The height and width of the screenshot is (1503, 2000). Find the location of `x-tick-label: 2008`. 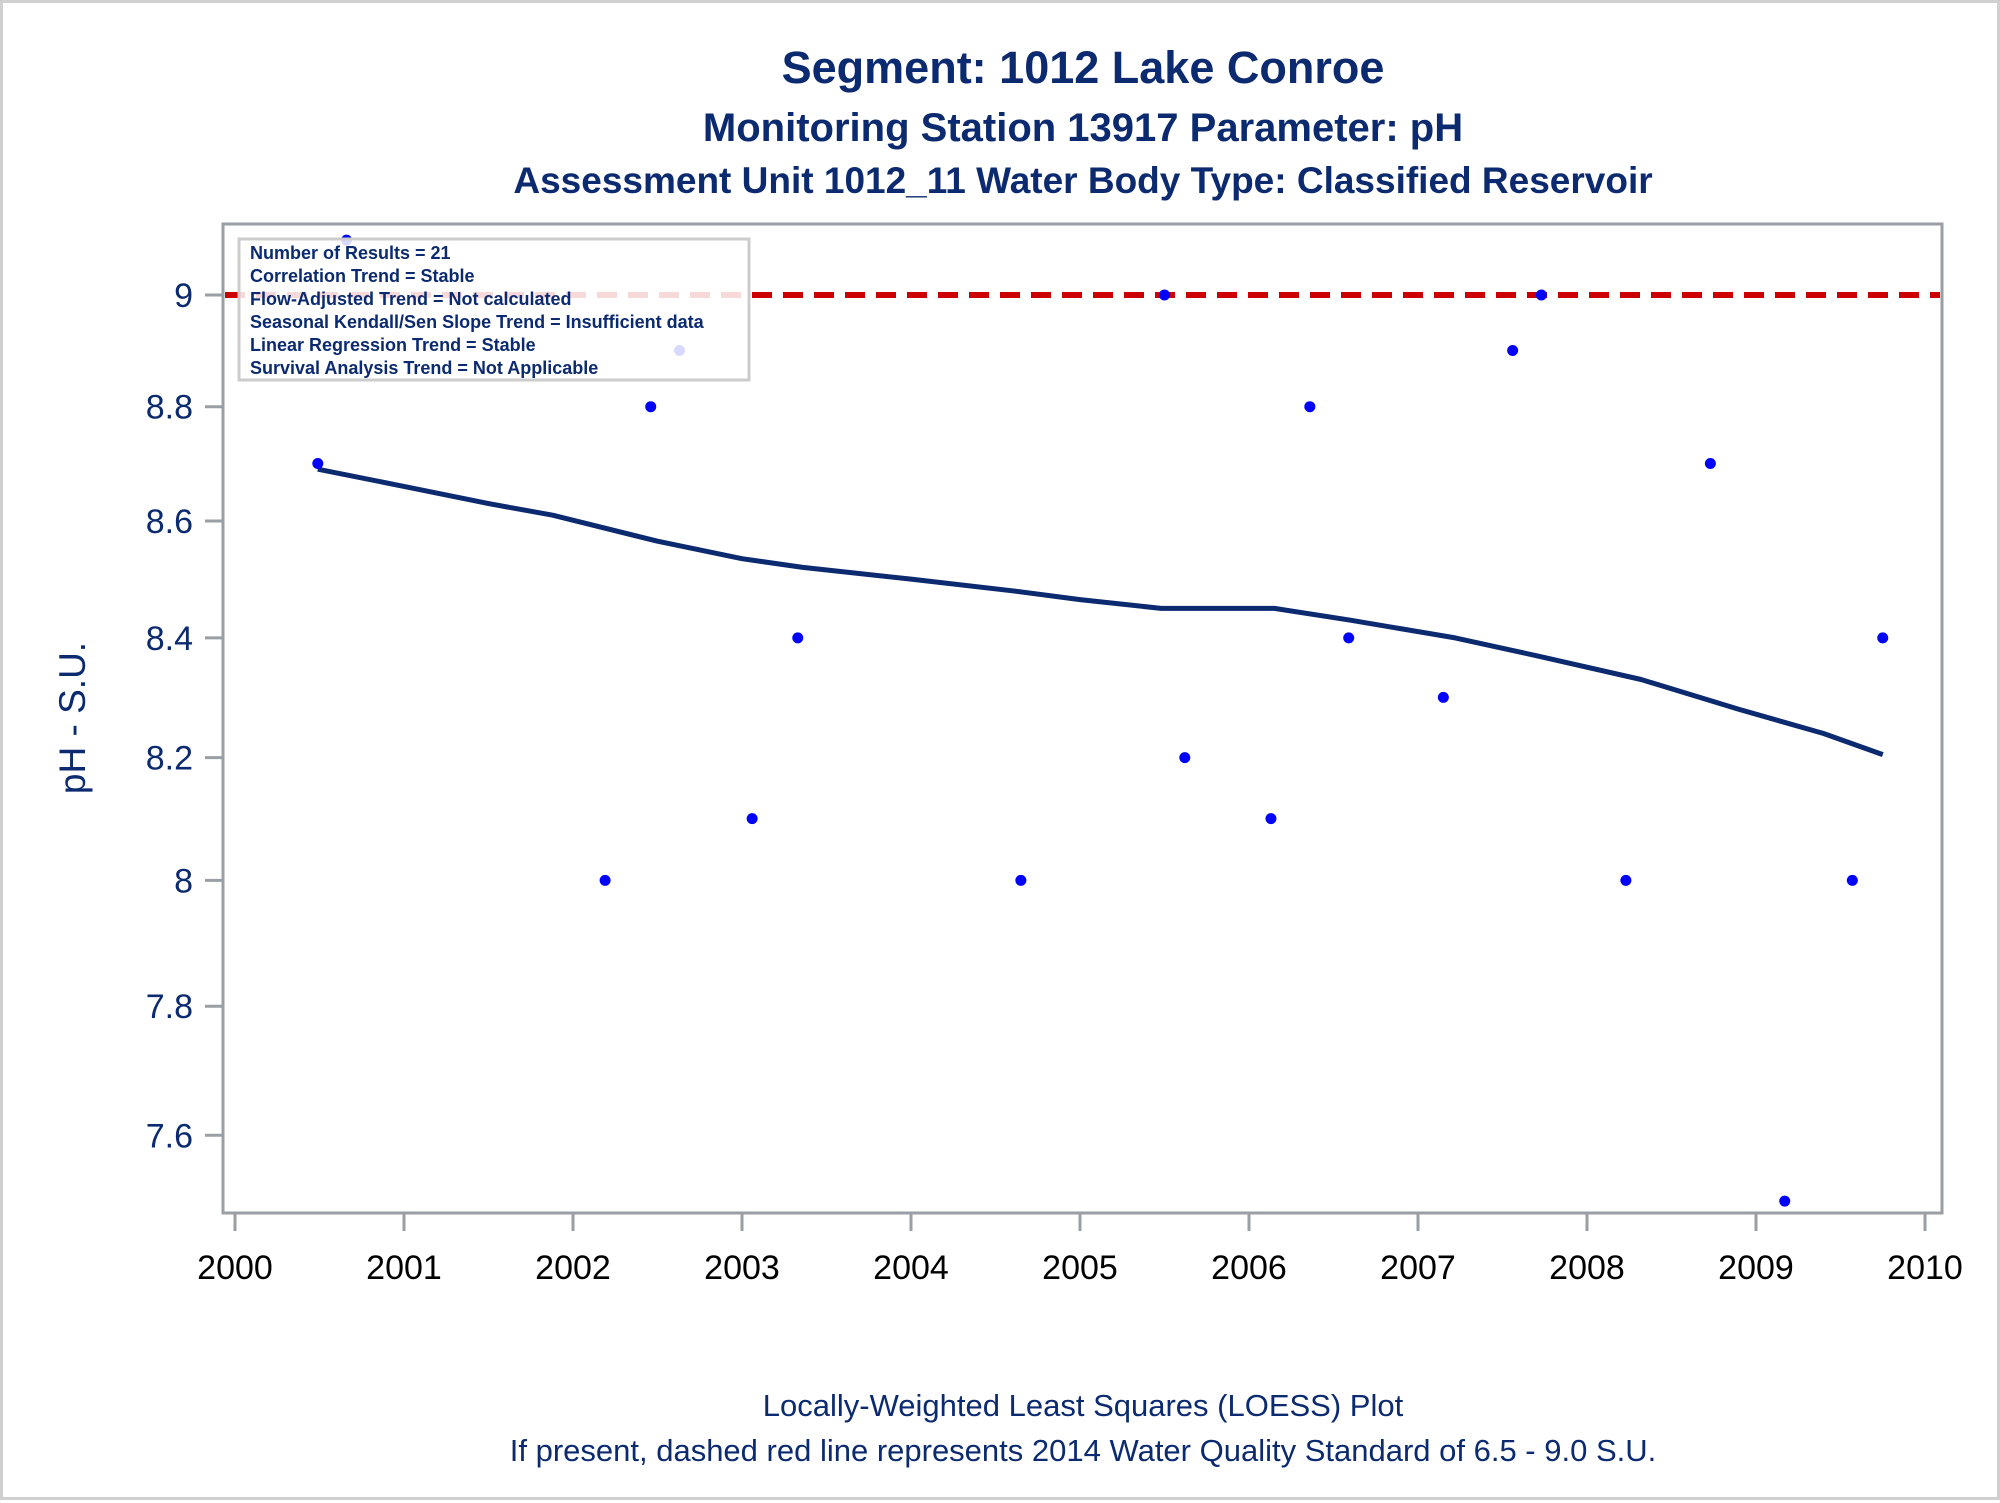

x-tick-label: 2008 is located at coordinates (1587, 1268).